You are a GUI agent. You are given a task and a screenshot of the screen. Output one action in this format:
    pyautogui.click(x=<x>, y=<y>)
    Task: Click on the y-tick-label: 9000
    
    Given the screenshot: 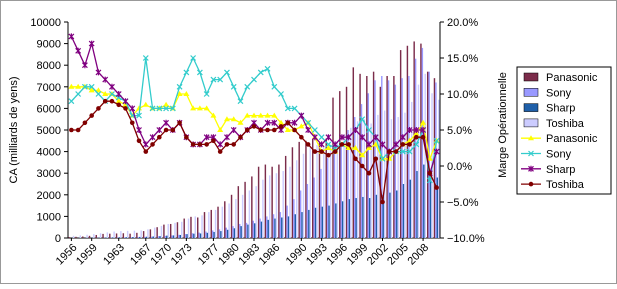 What is the action you would take?
    pyautogui.click(x=49, y=45)
    